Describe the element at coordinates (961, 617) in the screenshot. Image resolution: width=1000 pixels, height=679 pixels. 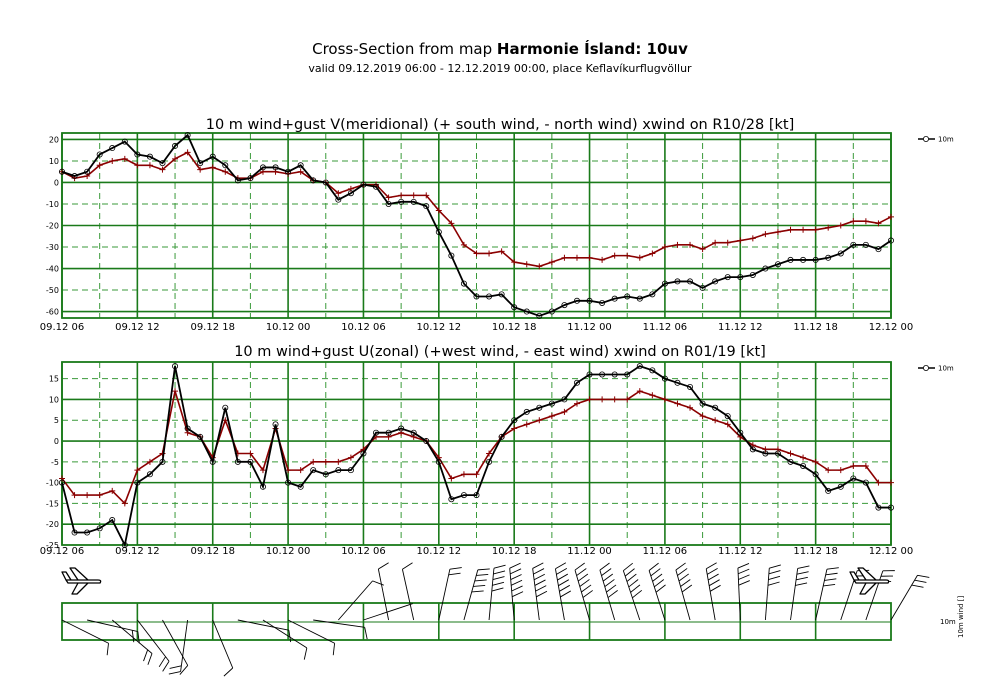
I see `strip-side-label: 10m wind []` at that location.